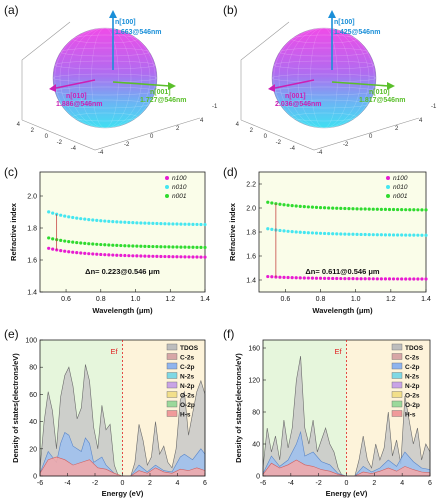 This screenshot has height=500, width=438. What do you see at coordinates (185, 415) in the screenshot?
I see `legend-label: H-s` at bounding box center [185, 415].